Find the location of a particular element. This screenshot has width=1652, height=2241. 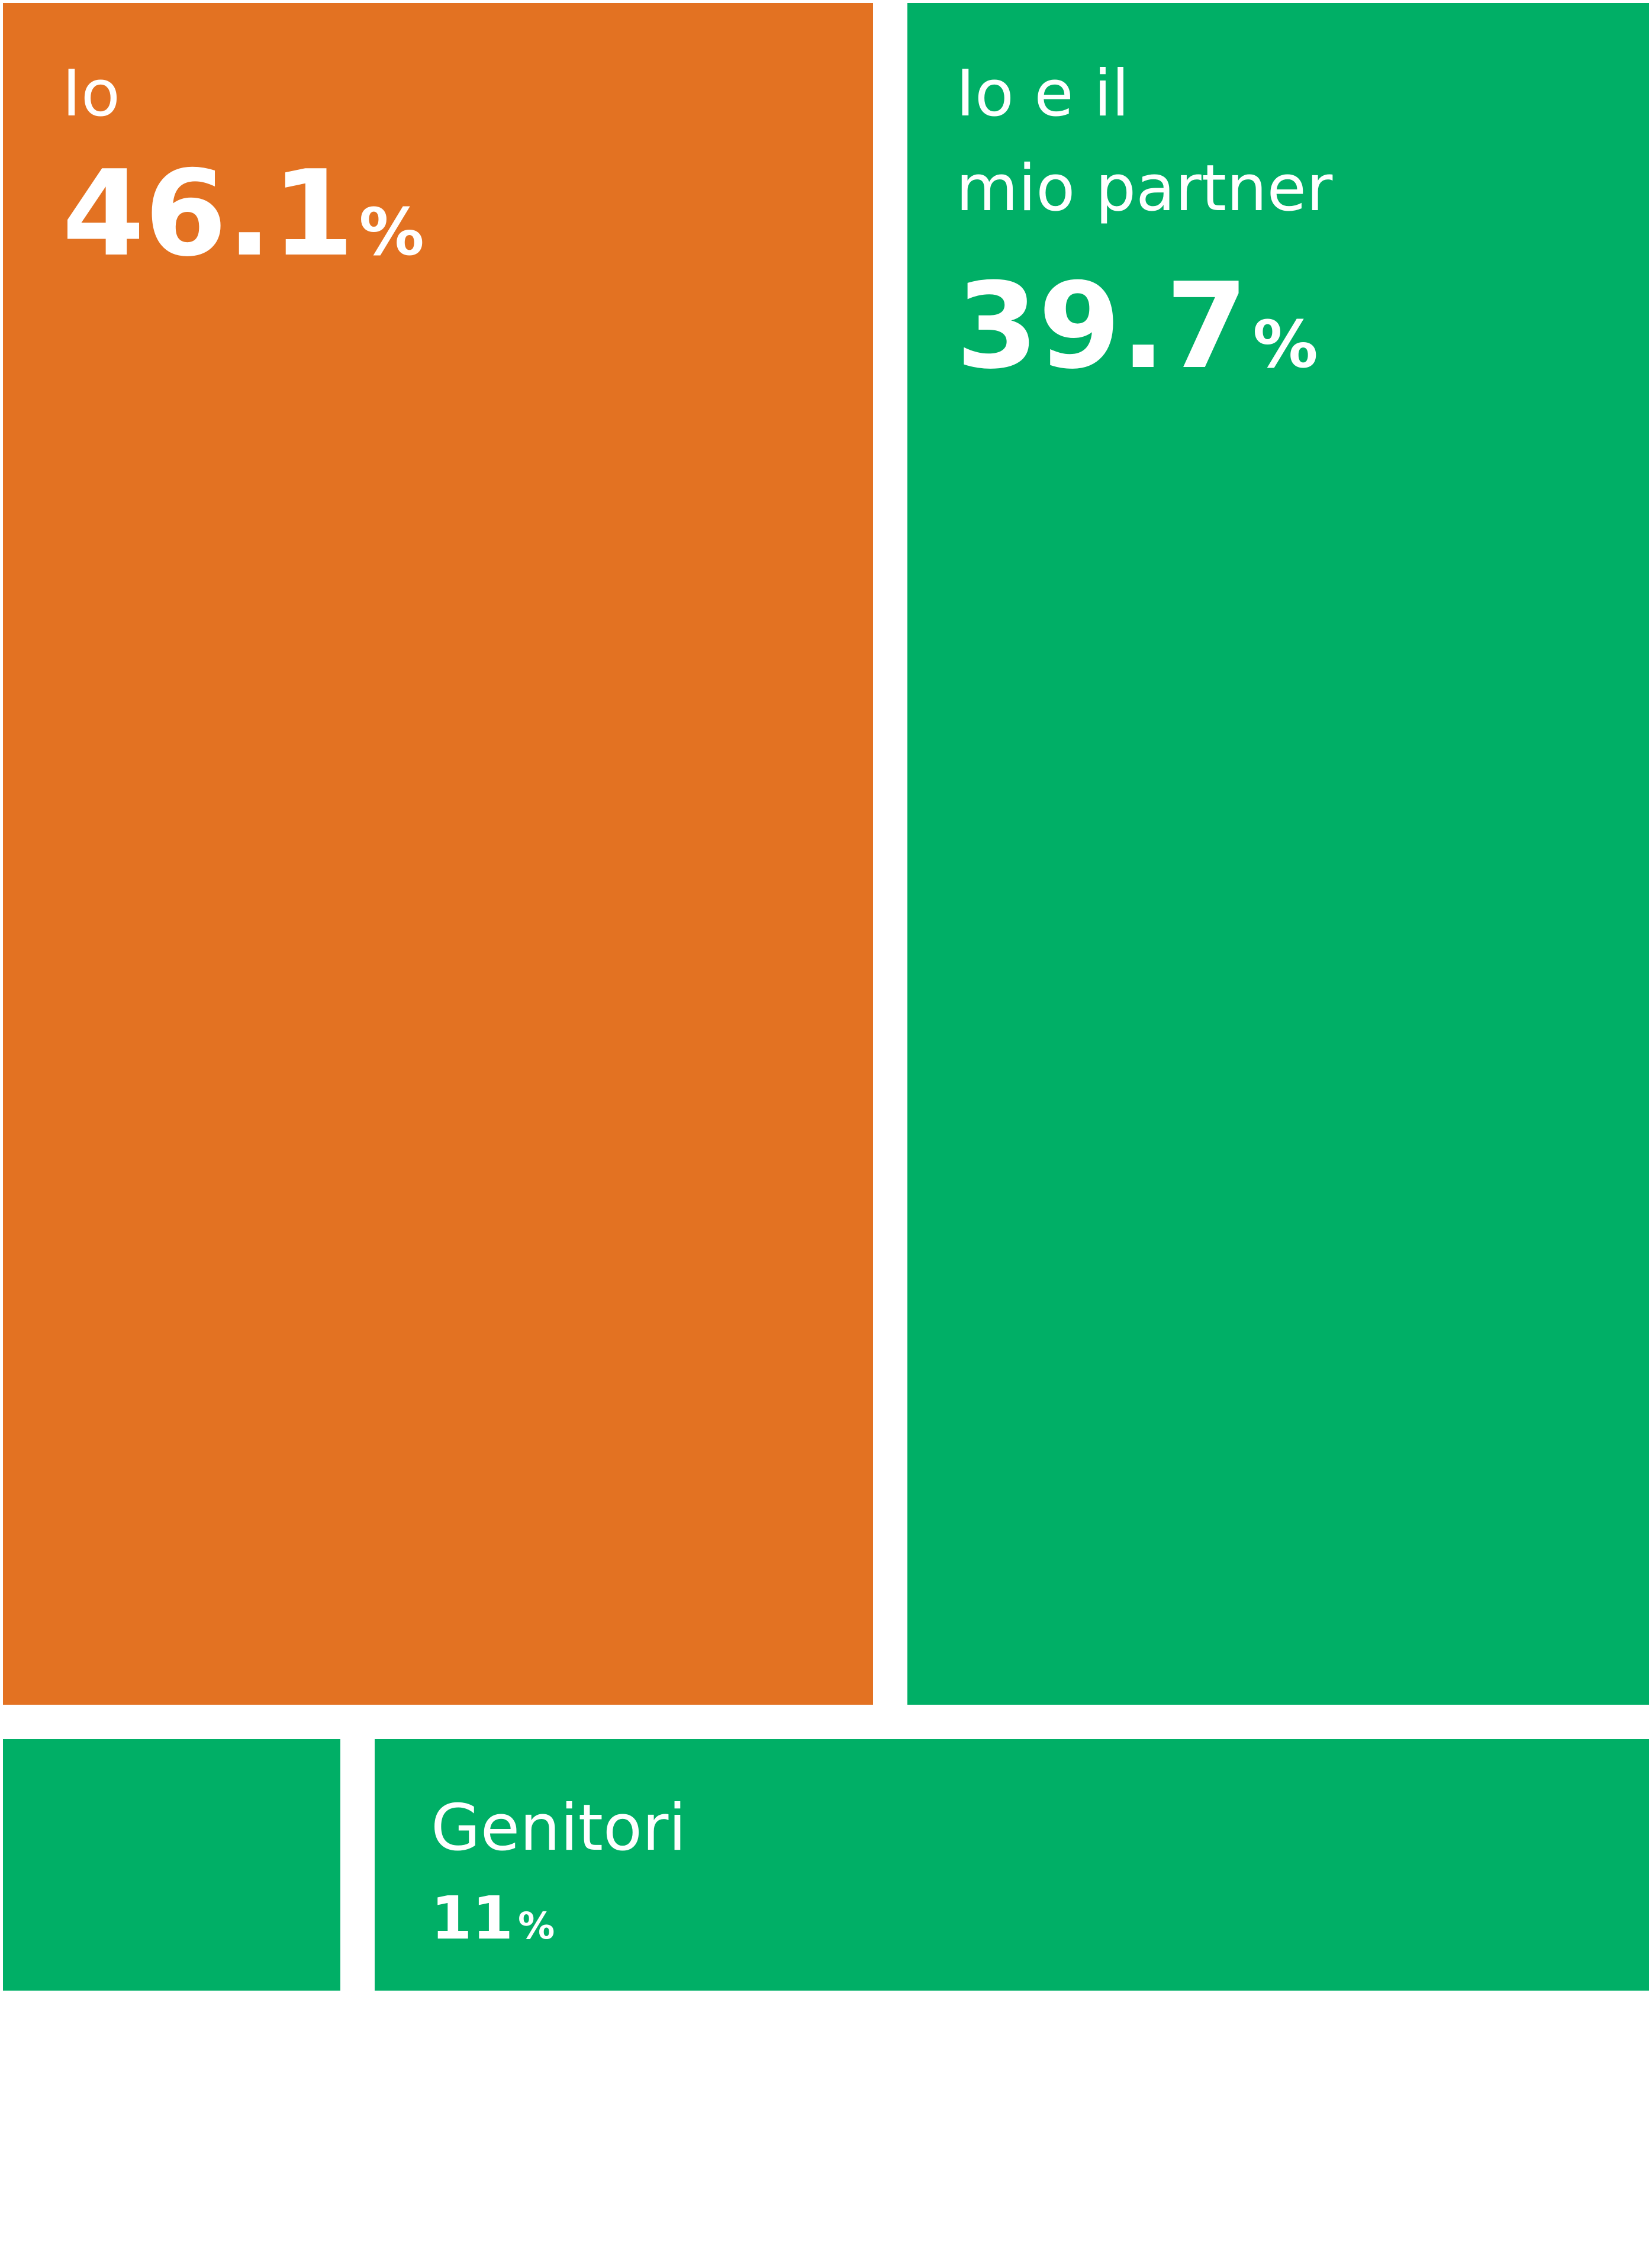

treemap-tile-label: Io e il is located at coordinates (1042, 94).